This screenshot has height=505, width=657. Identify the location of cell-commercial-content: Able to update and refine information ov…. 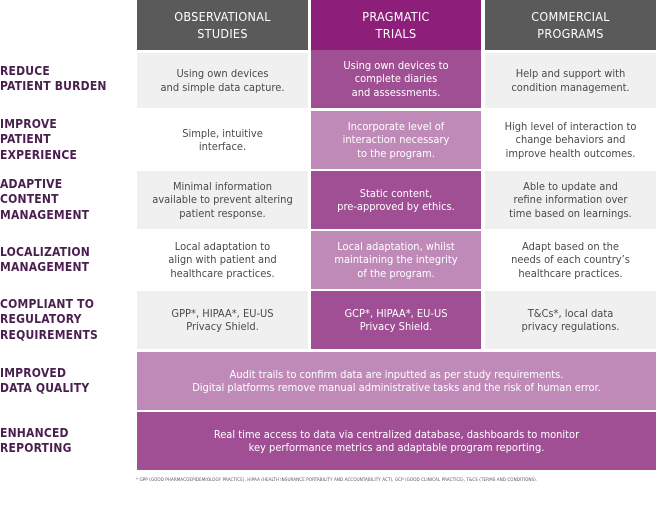
(570, 200).